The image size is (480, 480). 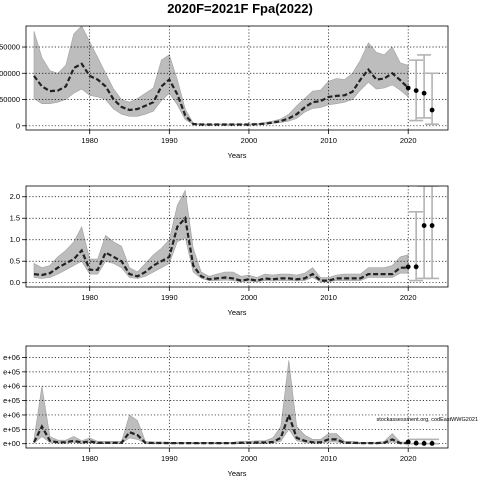 I want to click on source-annotation: stockassessment.org, codEastWWG2021, so click(x=427, y=420).